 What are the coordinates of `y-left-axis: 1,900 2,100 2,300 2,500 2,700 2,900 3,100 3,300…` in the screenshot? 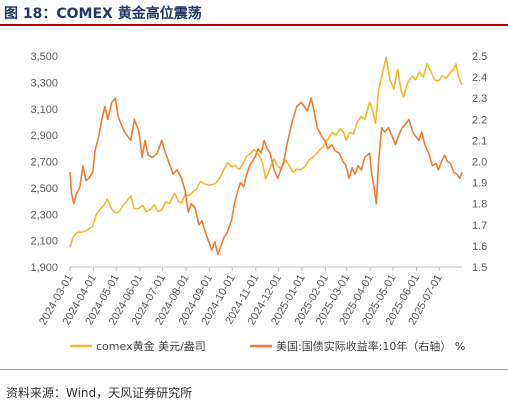 It's located at (44, 162).